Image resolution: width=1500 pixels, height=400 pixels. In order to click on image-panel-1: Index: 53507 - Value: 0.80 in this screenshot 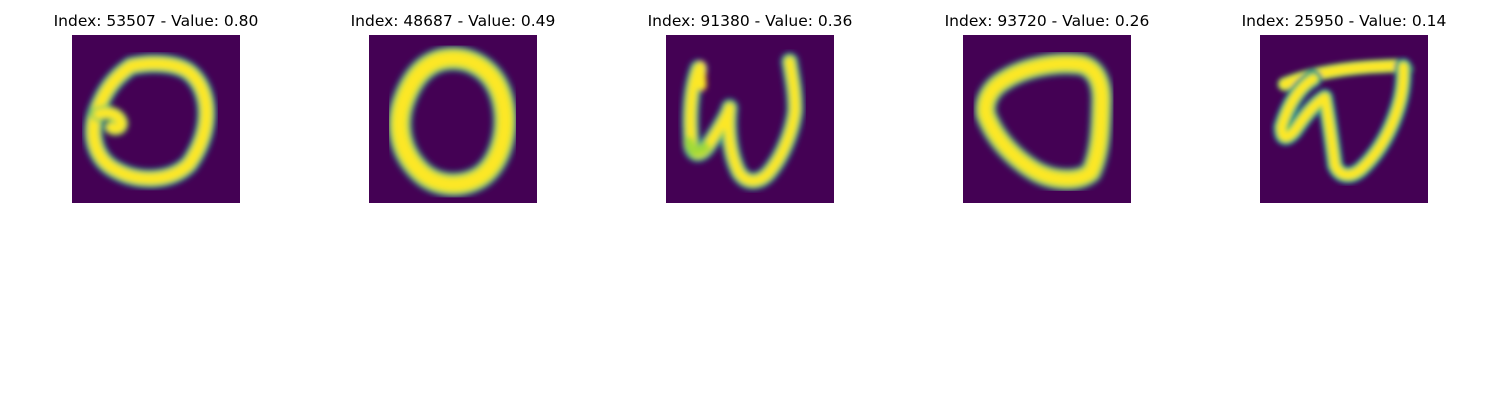, I will do `click(156, 105)`.